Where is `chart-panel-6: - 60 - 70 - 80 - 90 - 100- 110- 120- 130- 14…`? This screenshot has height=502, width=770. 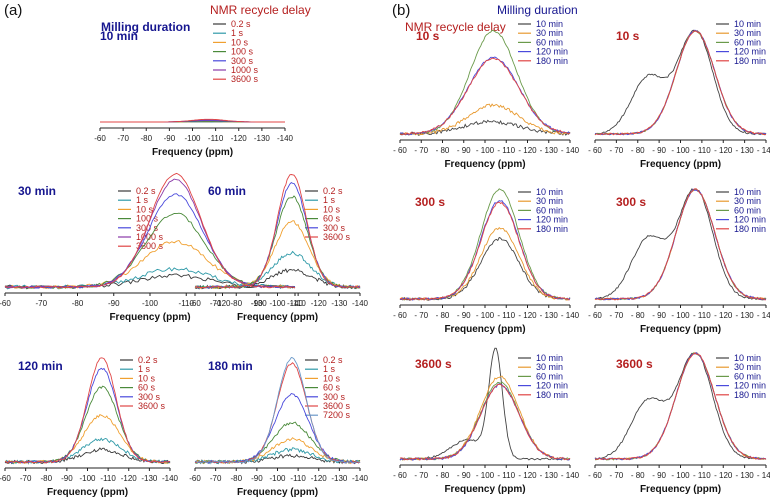
chart-panel-6: - 60 - 70 - 80 - 90 - 100- 110- 120- 130- 14… is located at coordinates (486, 94).